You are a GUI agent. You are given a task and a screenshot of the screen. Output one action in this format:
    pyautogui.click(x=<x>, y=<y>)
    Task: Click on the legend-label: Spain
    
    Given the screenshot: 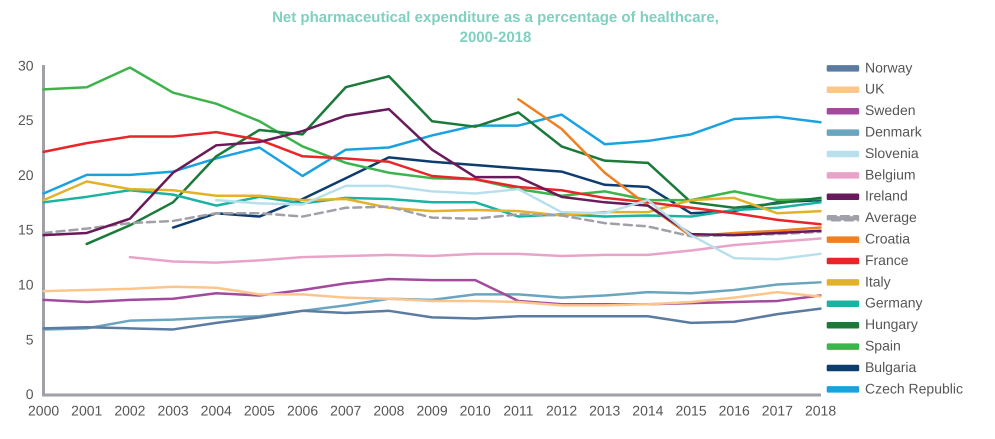 What is the action you would take?
    pyautogui.click(x=882, y=345)
    